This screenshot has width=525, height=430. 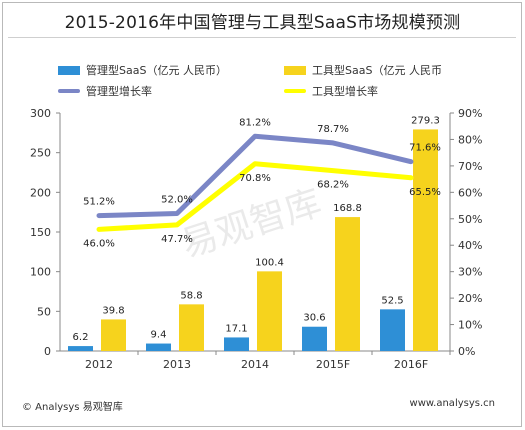 What do you see at coordinates (470, 192) in the screenshot?
I see `right-tick-label: 60%` at bounding box center [470, 192].